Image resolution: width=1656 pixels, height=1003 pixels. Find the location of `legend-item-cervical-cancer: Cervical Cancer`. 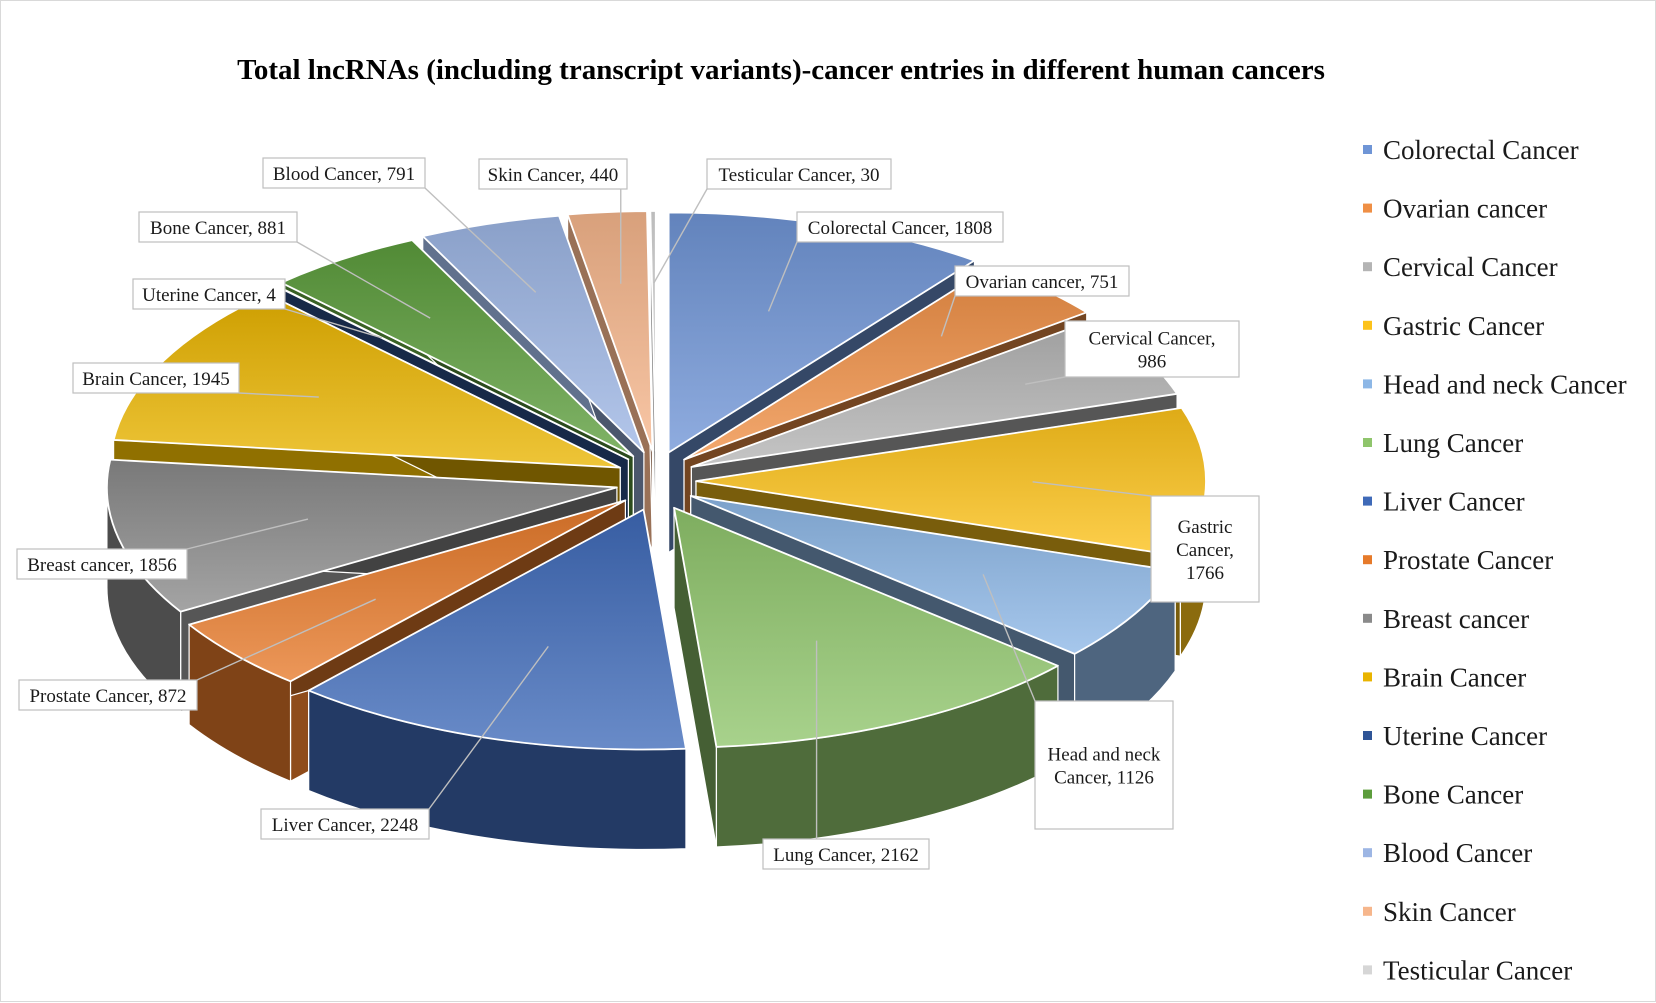

legend-item-cervical-cancer: Cervical Cancer is located at coordinates (1460, 267).